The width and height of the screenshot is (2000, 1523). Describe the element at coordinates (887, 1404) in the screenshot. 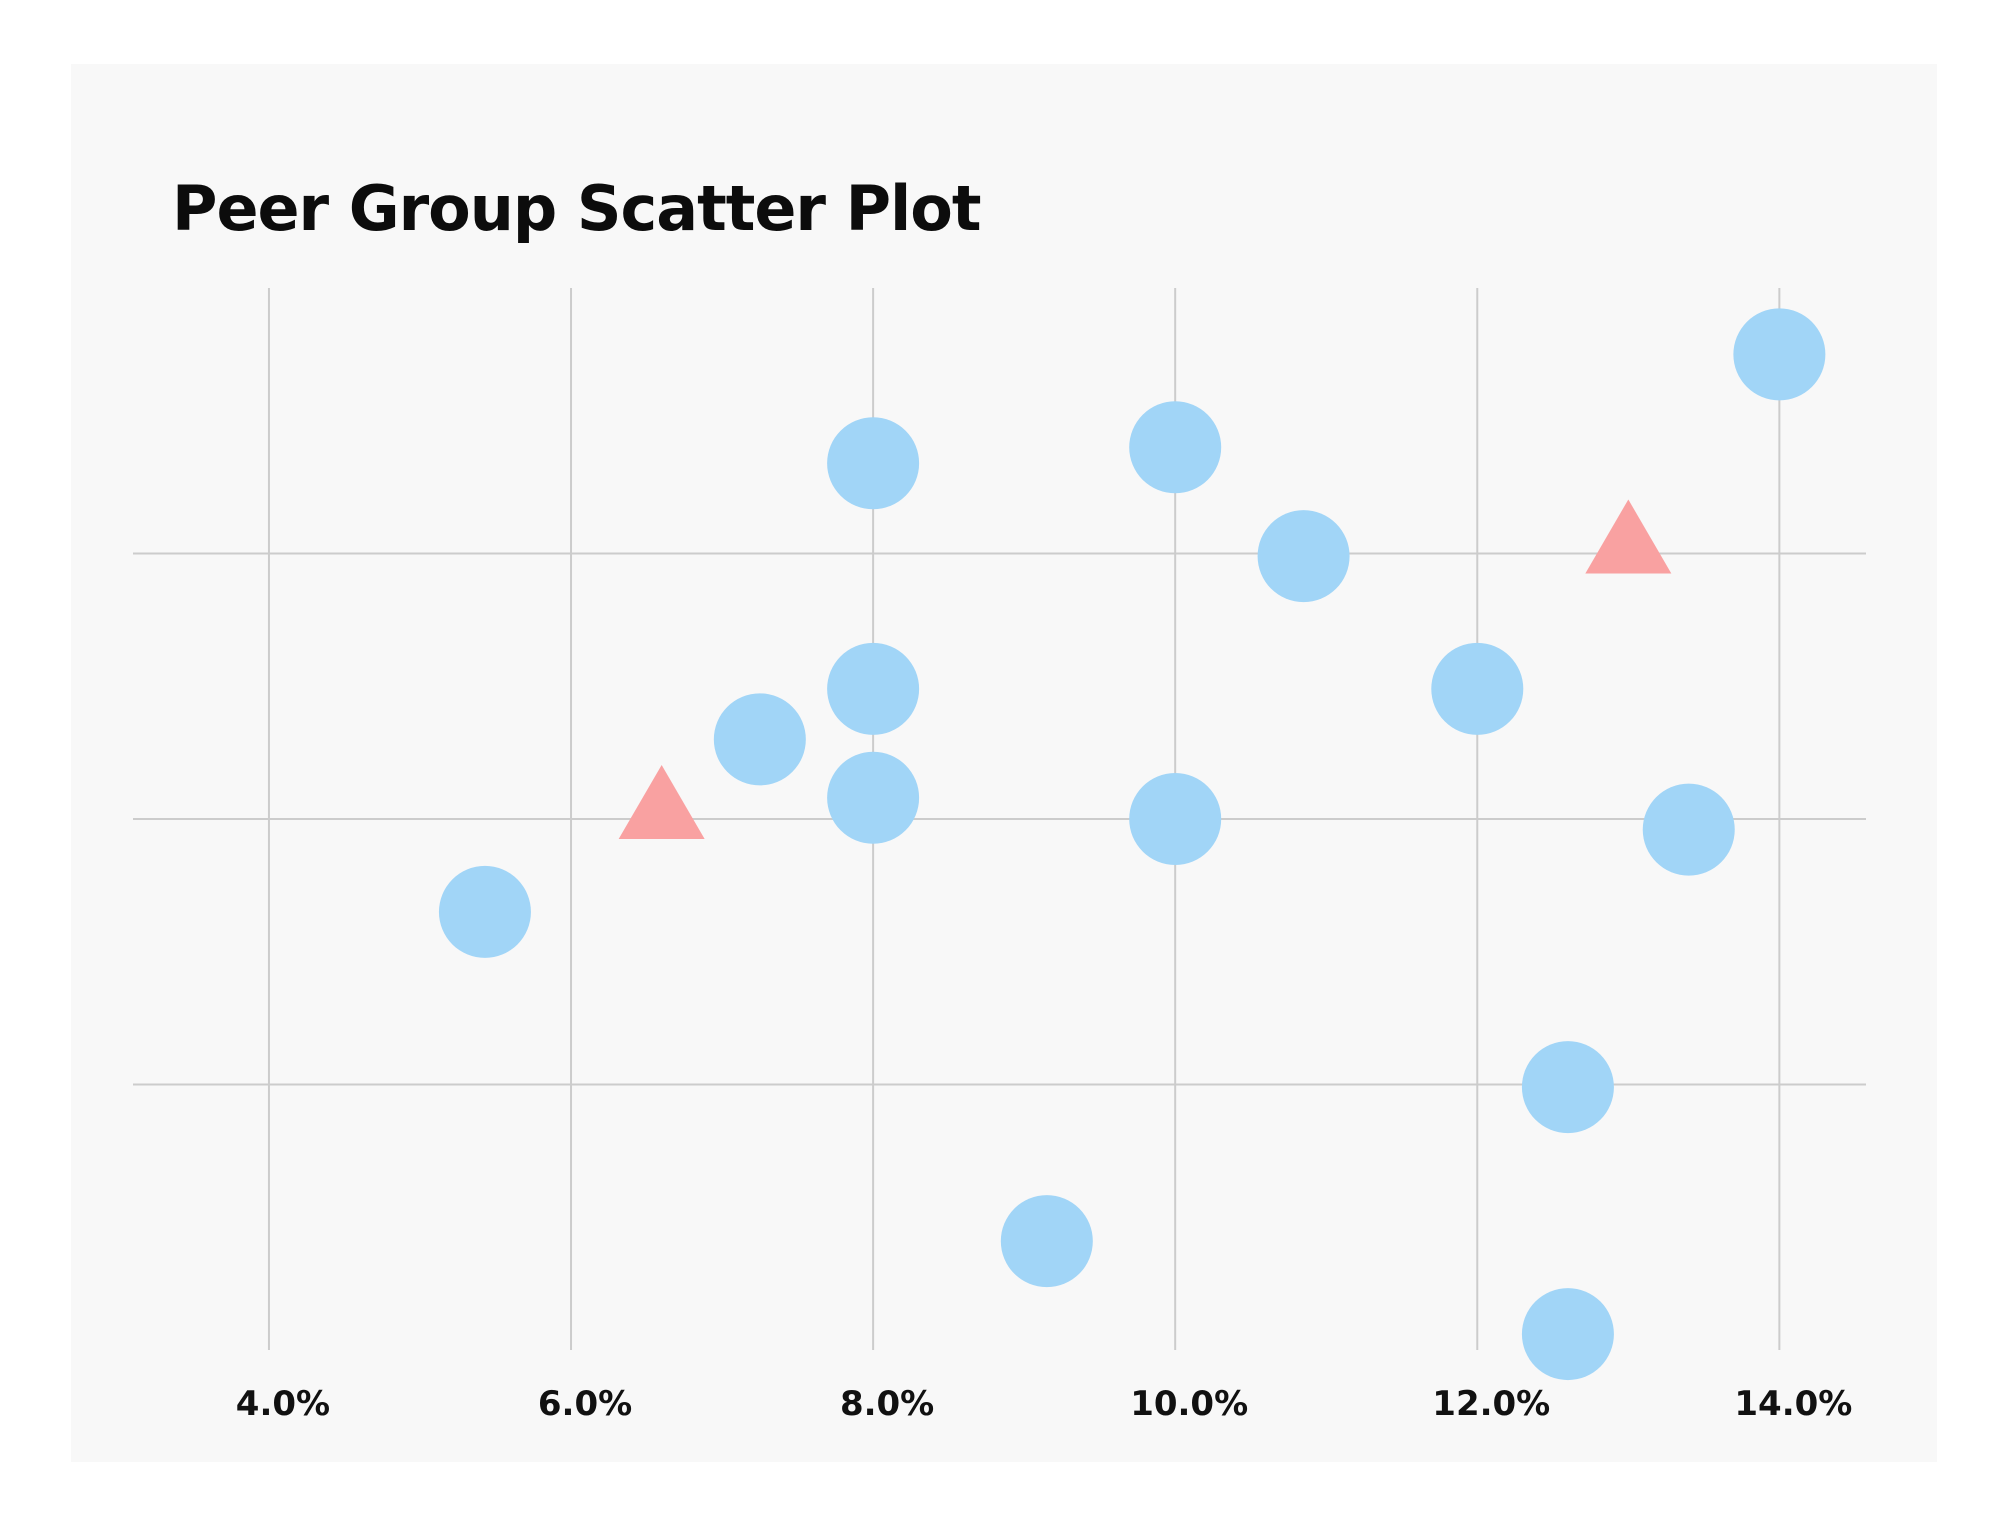

I see `x-tick-label: 8.0%` at that location.